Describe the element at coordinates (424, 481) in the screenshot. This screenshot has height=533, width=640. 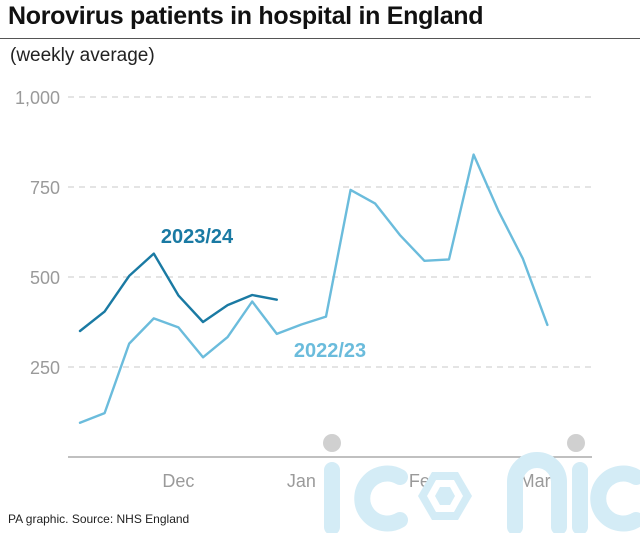
I see `x-tick-label: Feb` at that location.